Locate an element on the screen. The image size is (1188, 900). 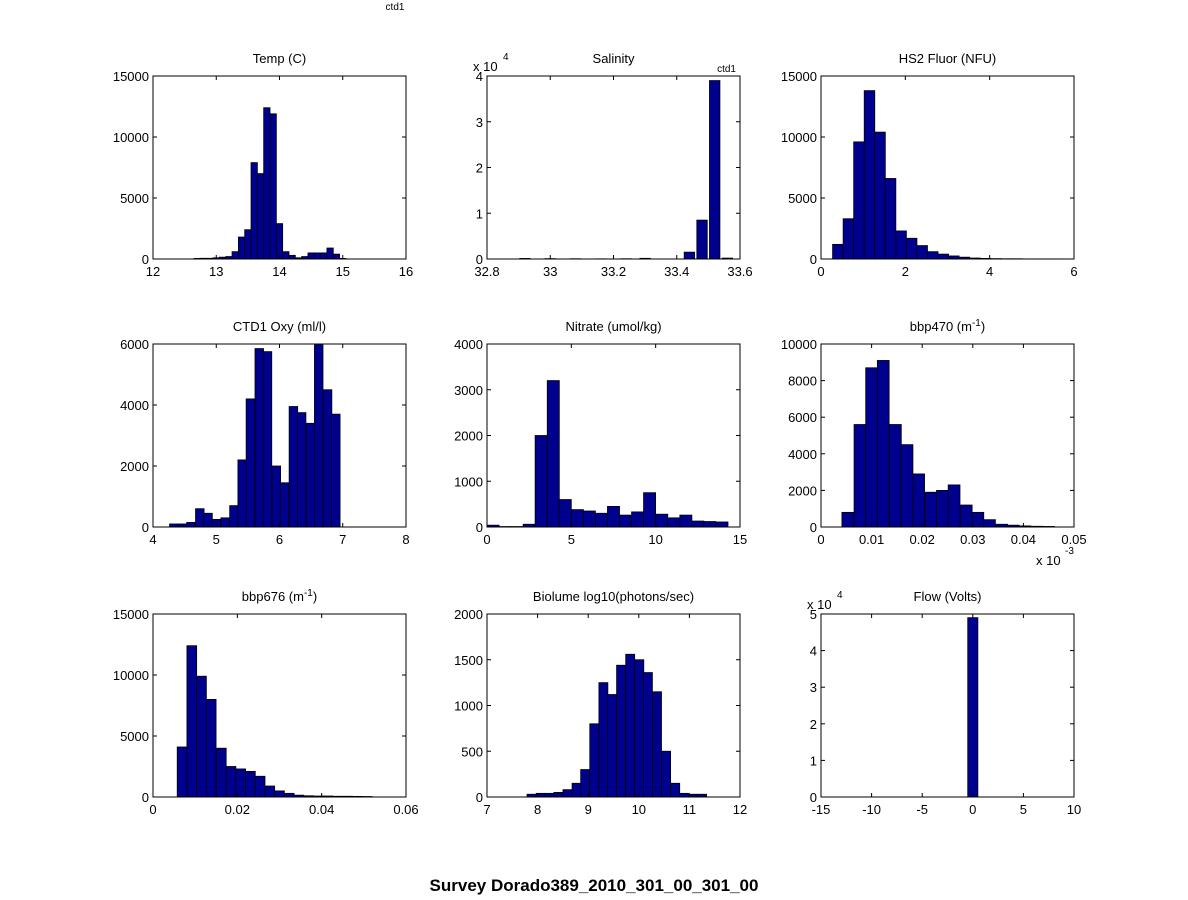
histogram-panel-9: -15 -10 -5 0 5 10 0 1 2 3 4 5 Flow (Volts) x 10 4 is located at coordinates (944, 703).